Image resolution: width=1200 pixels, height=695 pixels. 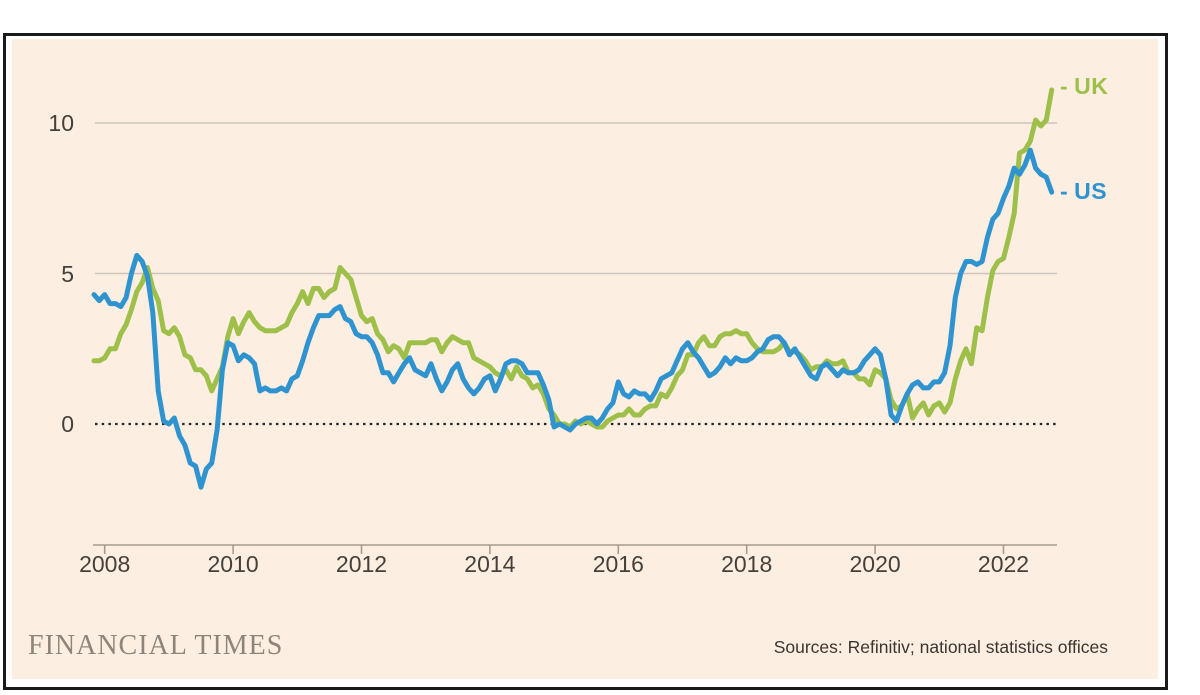 What do you see at coordinates (67, 273) in the screenshot?
I see `y-tick-label: 5` at bounding box center [67, 273].